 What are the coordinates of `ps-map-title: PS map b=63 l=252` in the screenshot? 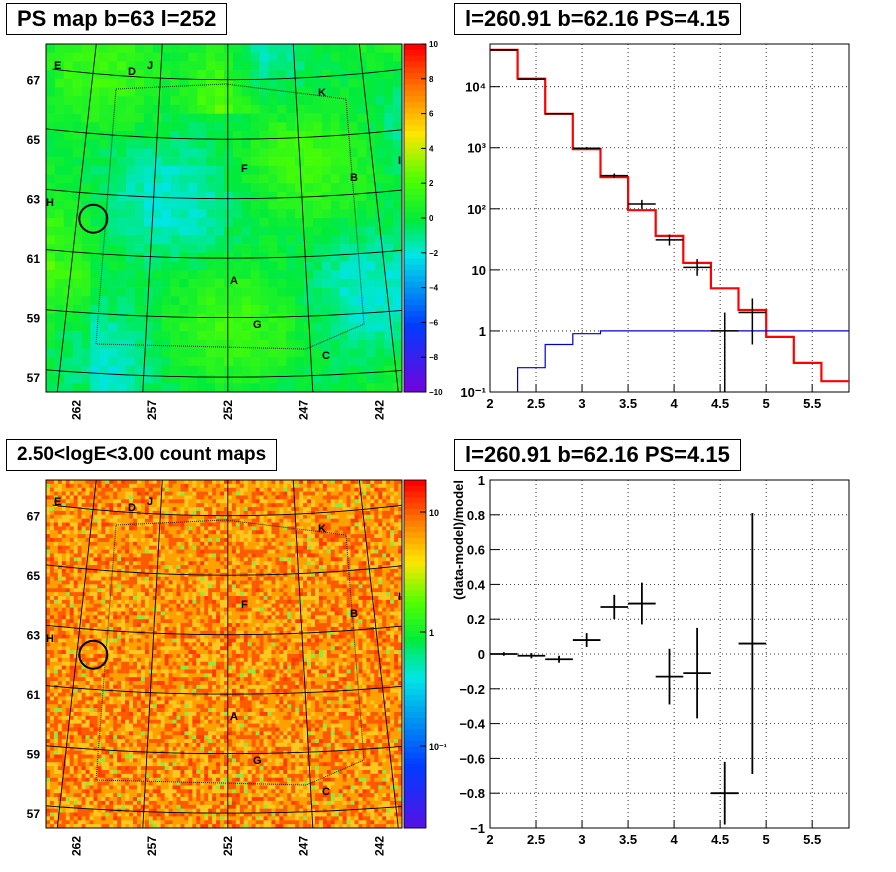 It's located at (117, 19).